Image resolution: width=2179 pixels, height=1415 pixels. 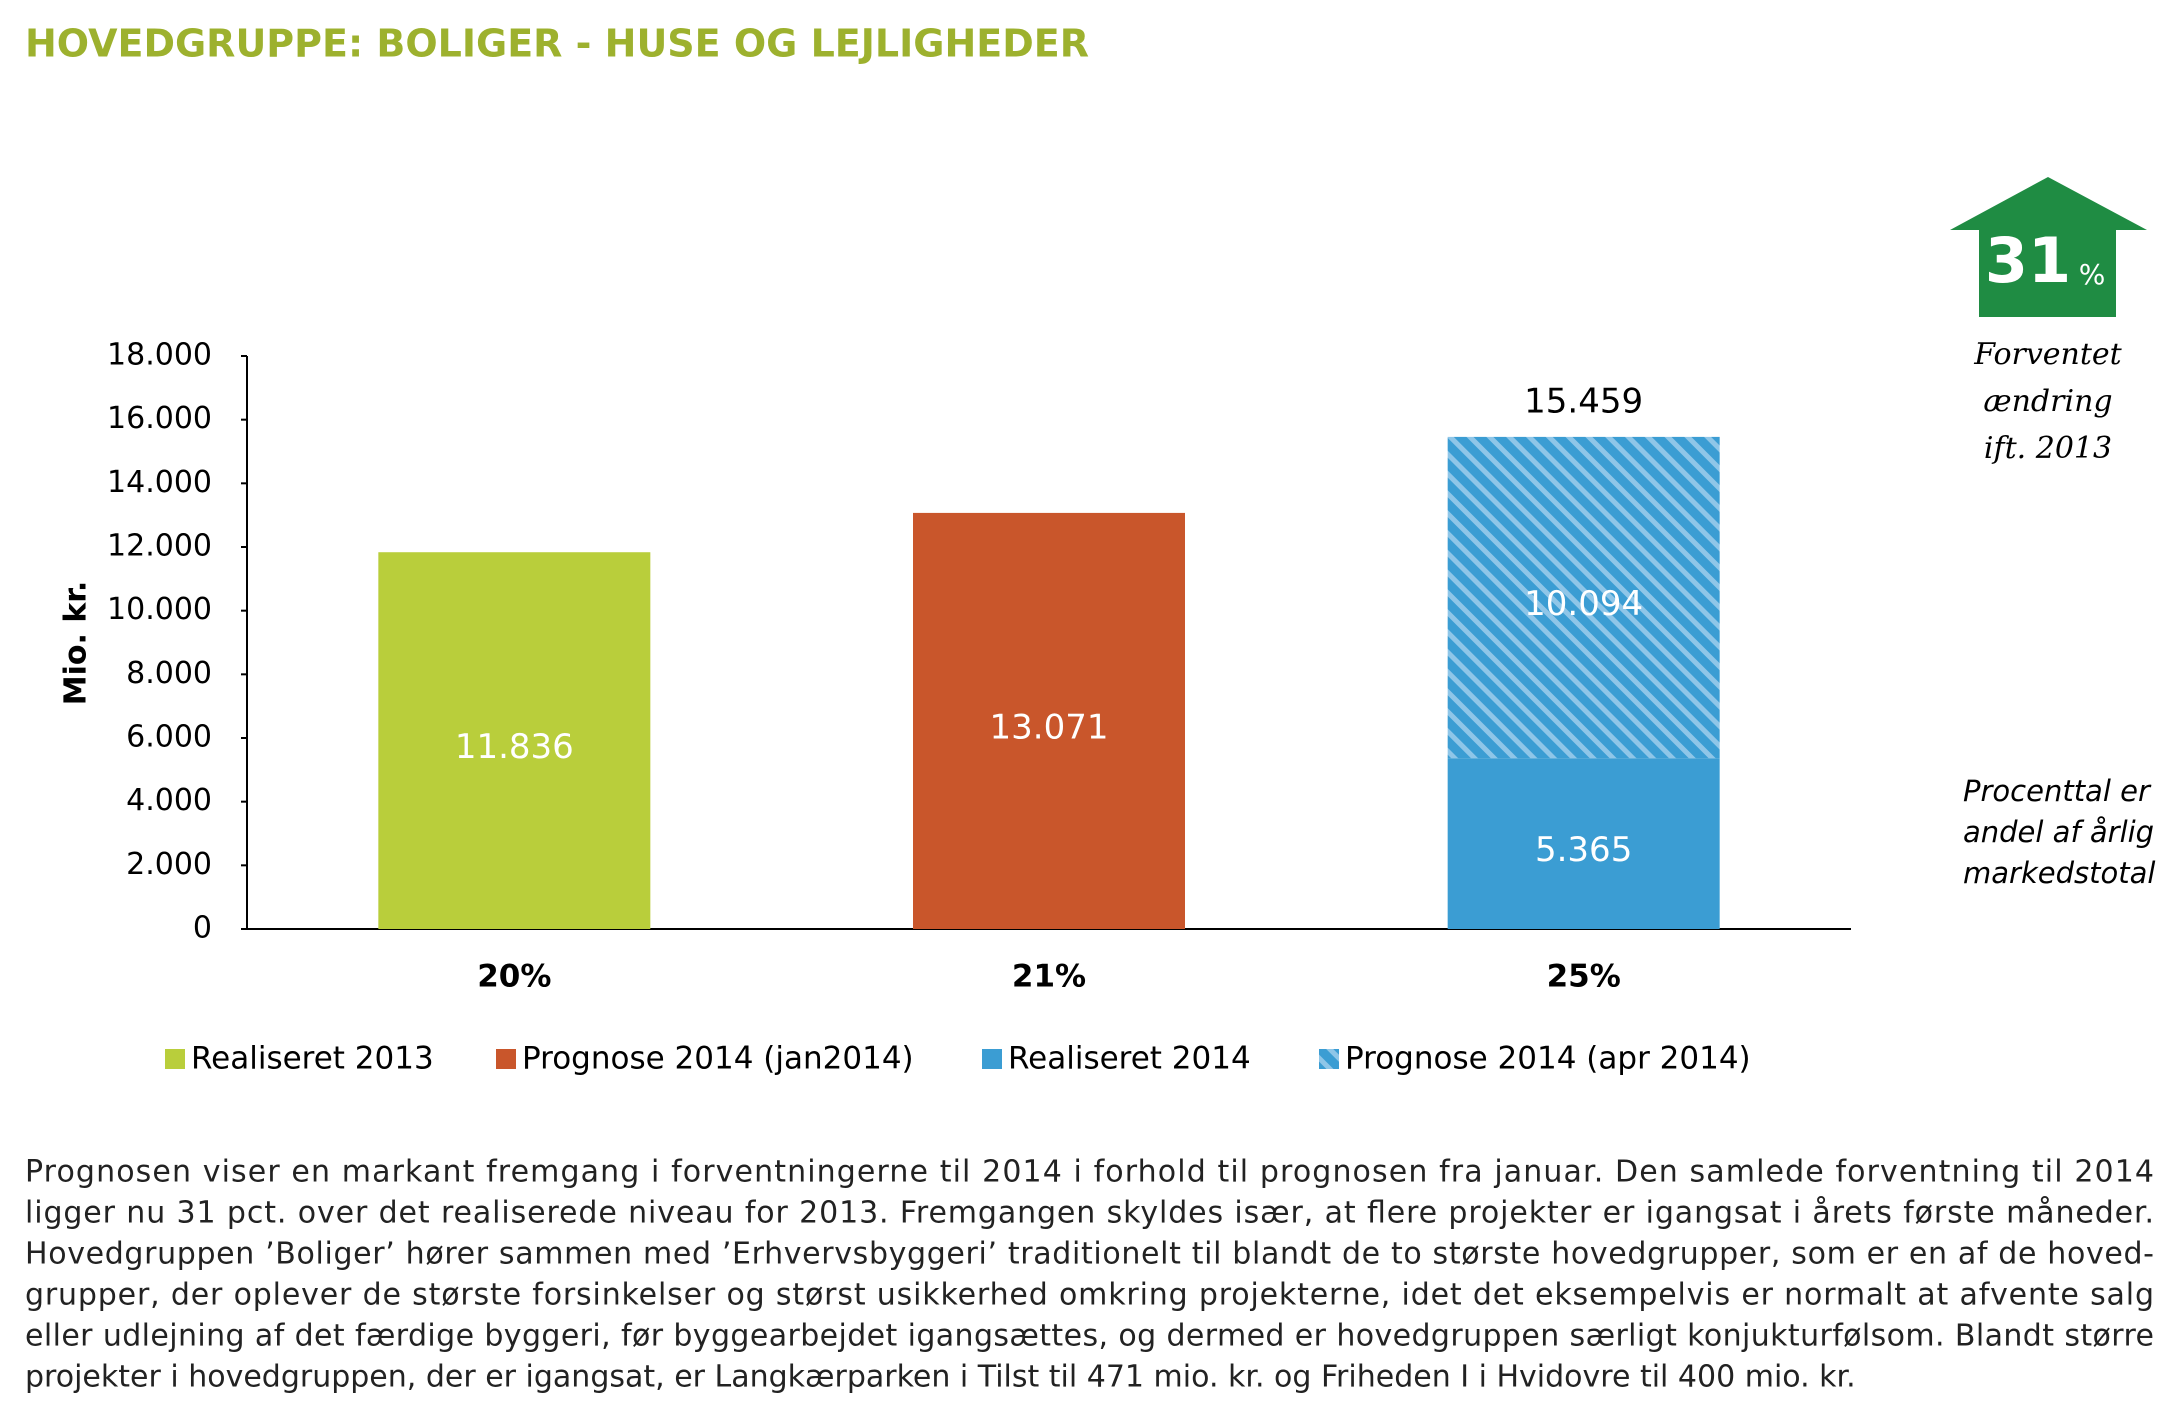 I want to click on note: andel af årlig, so click(x=2058, y=832).